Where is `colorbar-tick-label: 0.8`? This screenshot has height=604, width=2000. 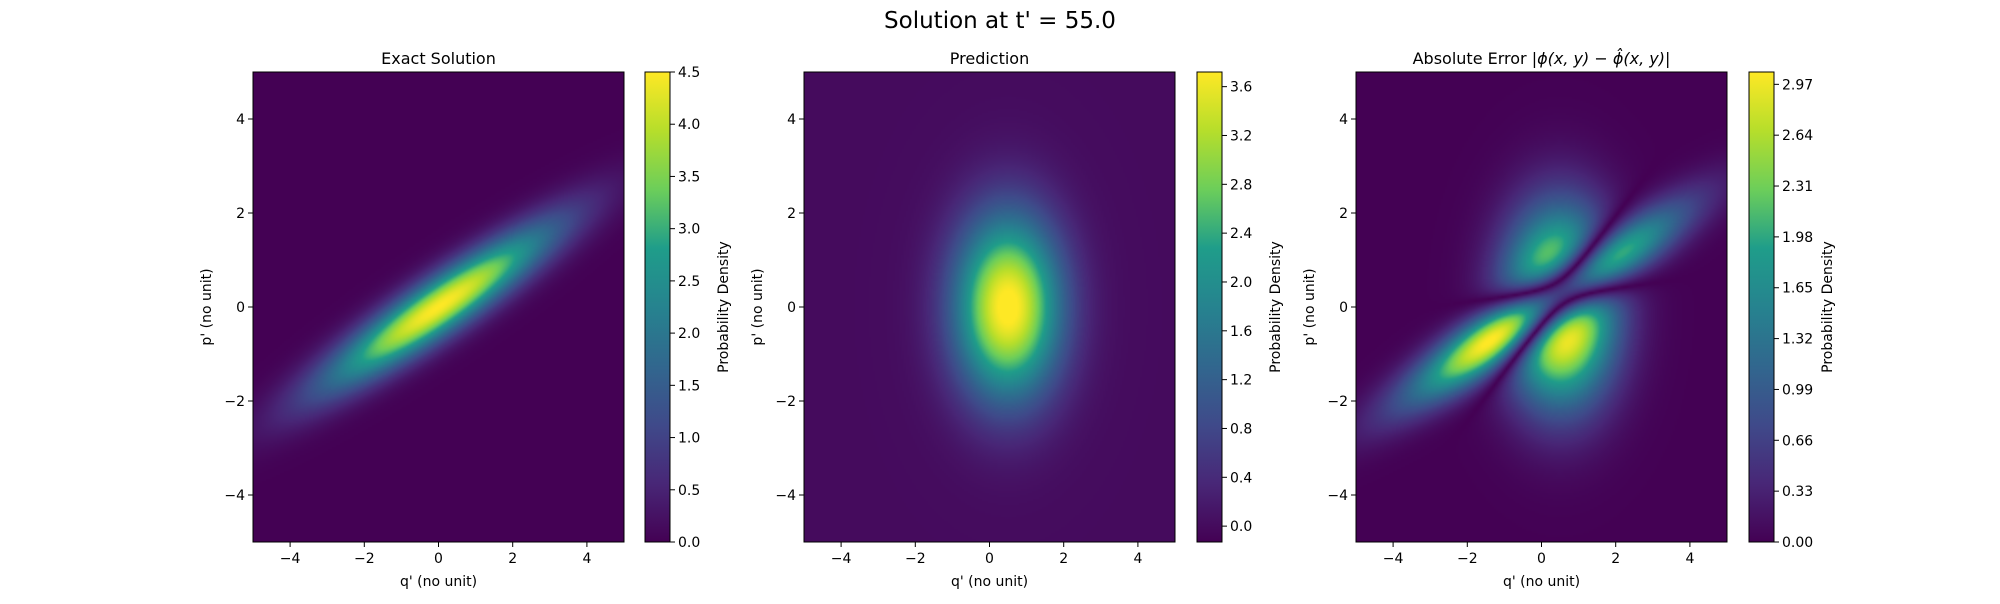
colorbar-tick-label: 0.8 is located at coordinates (1241, 429).